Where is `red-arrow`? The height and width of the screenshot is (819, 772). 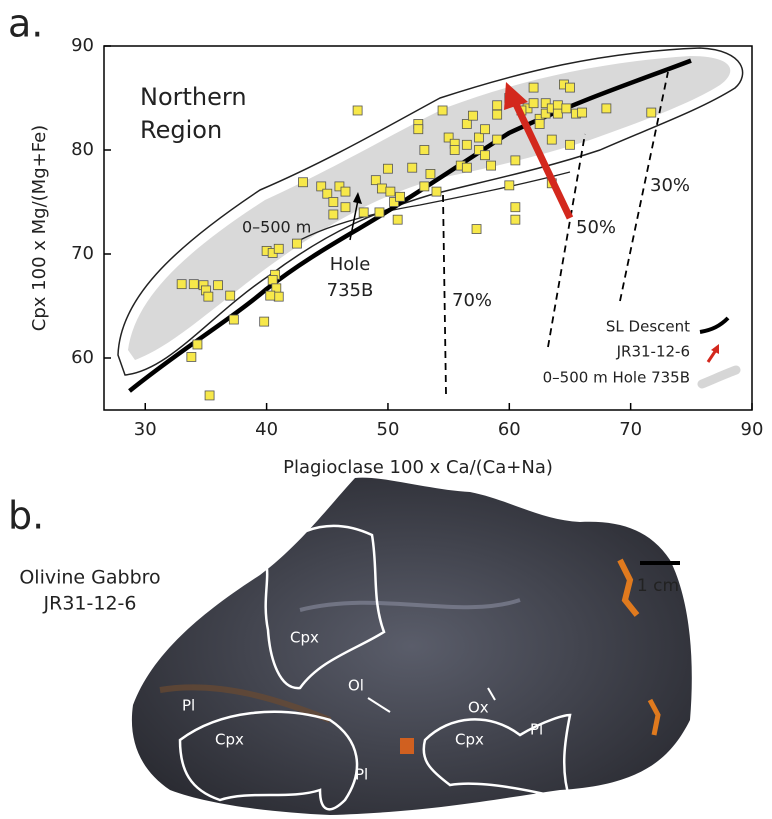 red-arrow is located at coordinates (542, 159).